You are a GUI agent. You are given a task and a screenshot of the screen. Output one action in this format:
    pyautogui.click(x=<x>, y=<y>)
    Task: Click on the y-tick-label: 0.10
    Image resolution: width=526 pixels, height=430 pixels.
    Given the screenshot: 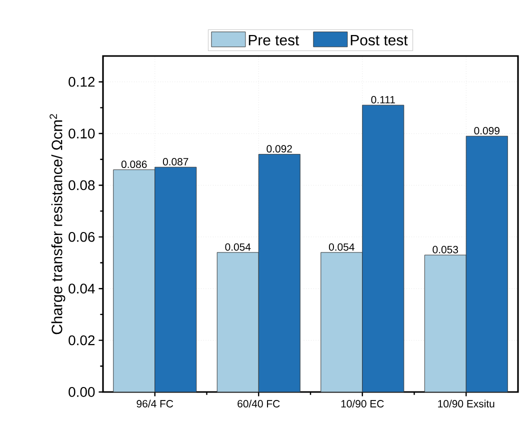 What is the action you would take?
    pyautogui.click(x=81, y=133)
    